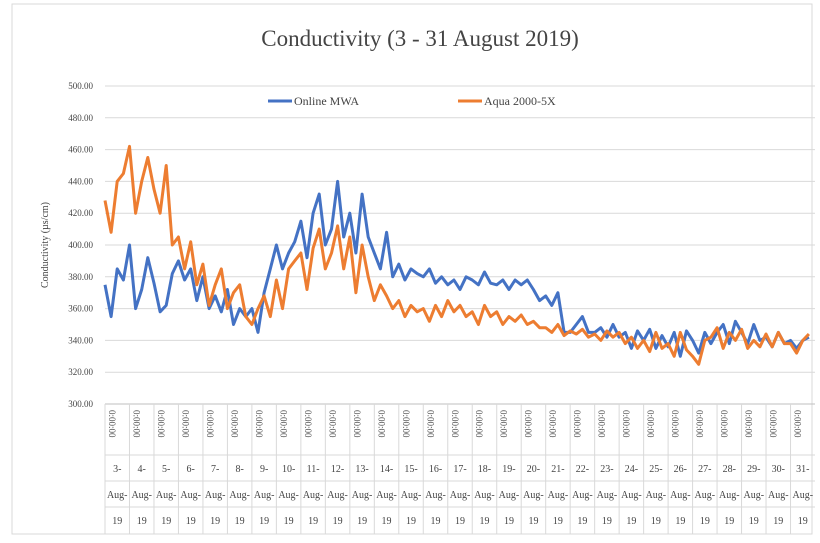 The image size is (820, 543). What do you see at coordinates (166, 495) in the screenshot?
I see `x-tick-label: 5-Aug-19` at bounding box center [166, 495].